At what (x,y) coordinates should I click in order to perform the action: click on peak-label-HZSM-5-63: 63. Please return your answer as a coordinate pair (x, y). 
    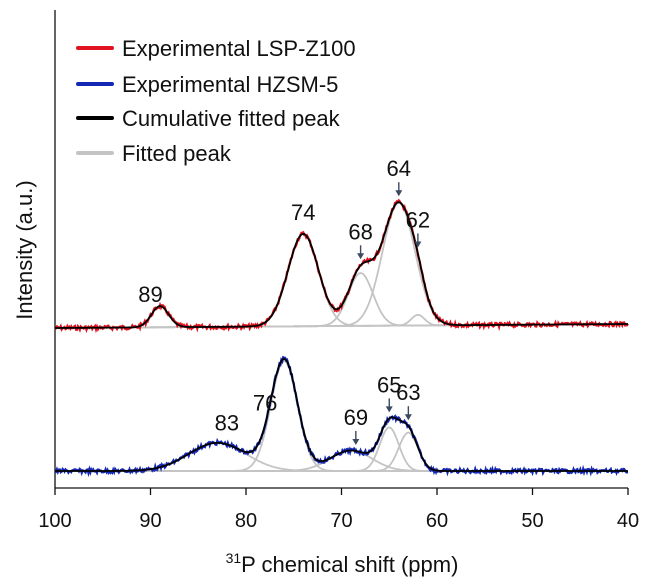
    Looking at the image, I should click on (408, 392).